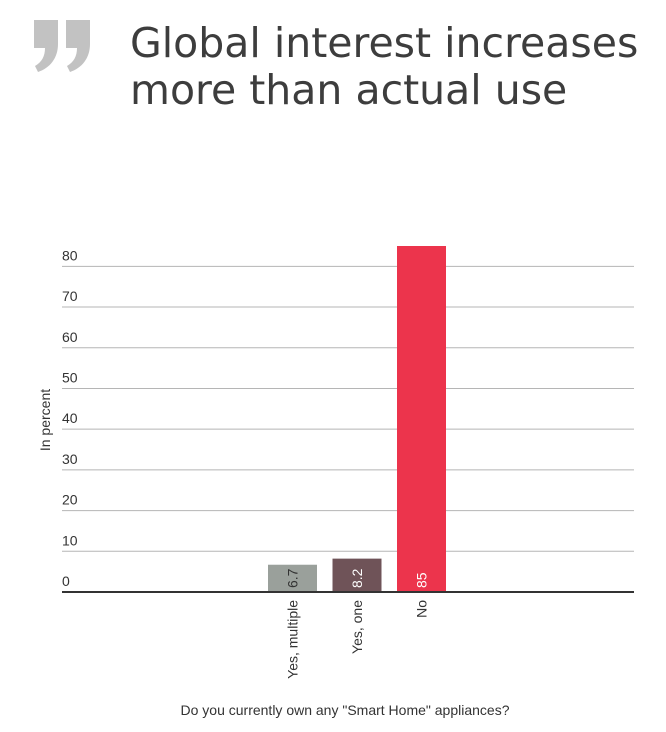 Image resolution: width=666 pixels, height=732 pixels. Describe the element at coordinates (422, 580) in the screenshot. I see `data-label-3: 85` at that location.